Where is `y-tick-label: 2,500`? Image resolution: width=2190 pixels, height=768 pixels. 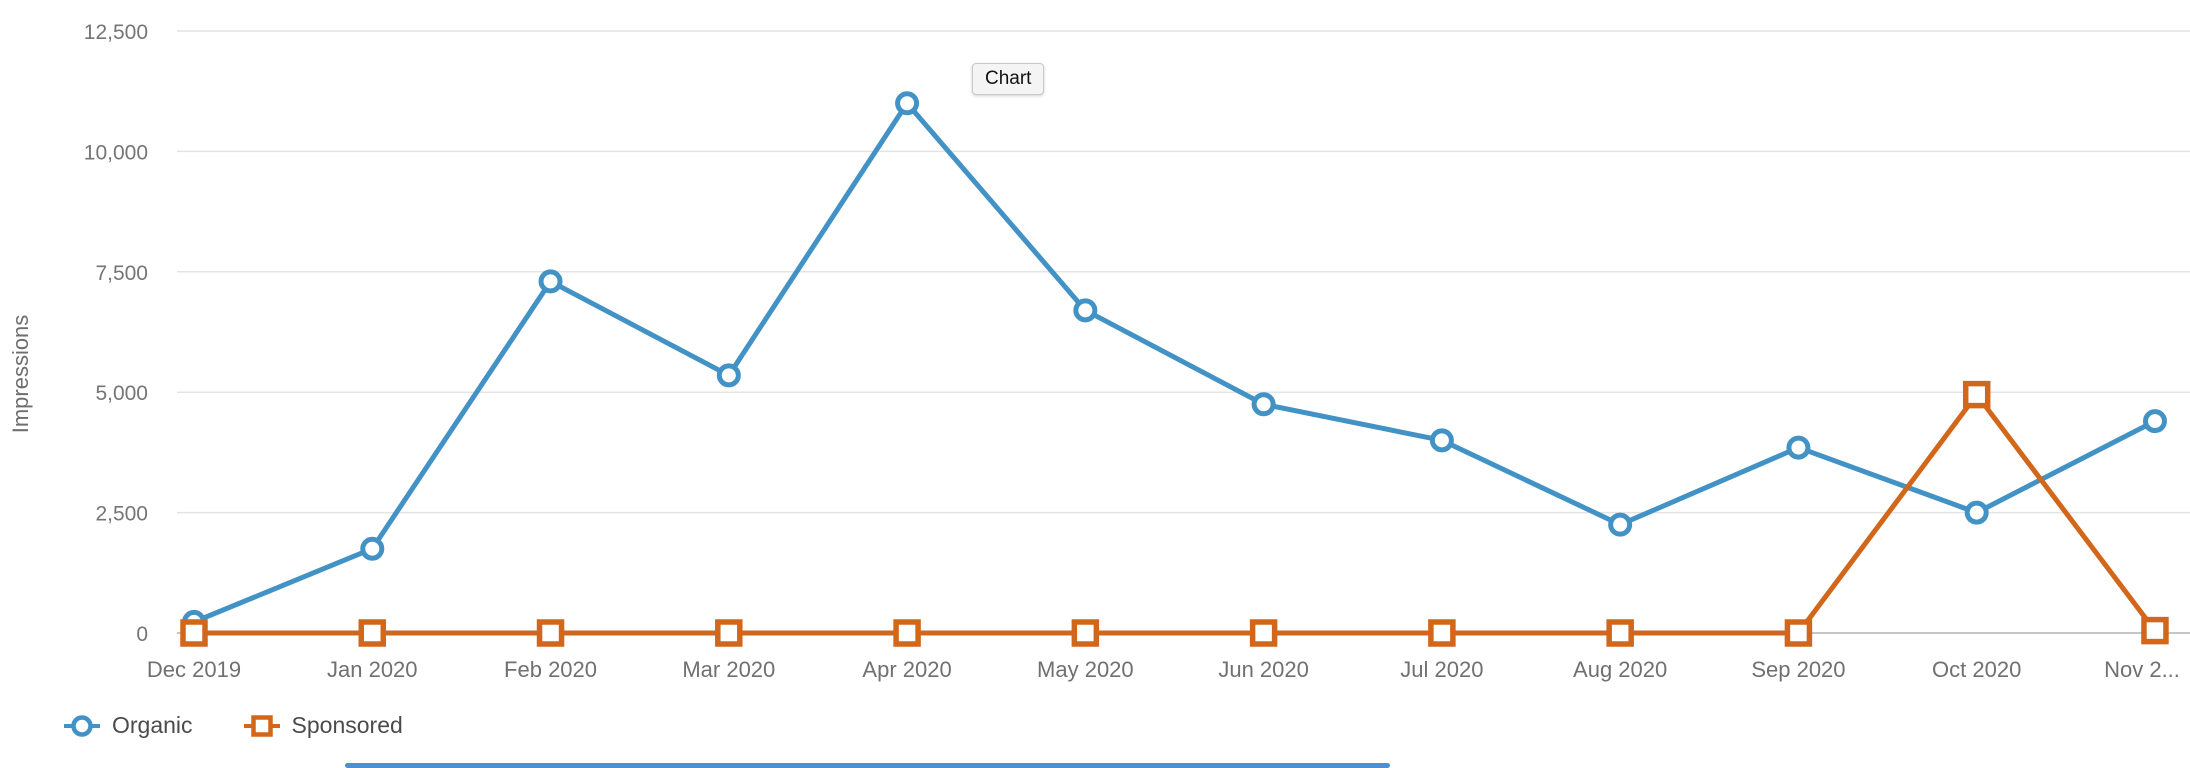
y-tick-label: 2,500 is located at coordinates (121, 514).